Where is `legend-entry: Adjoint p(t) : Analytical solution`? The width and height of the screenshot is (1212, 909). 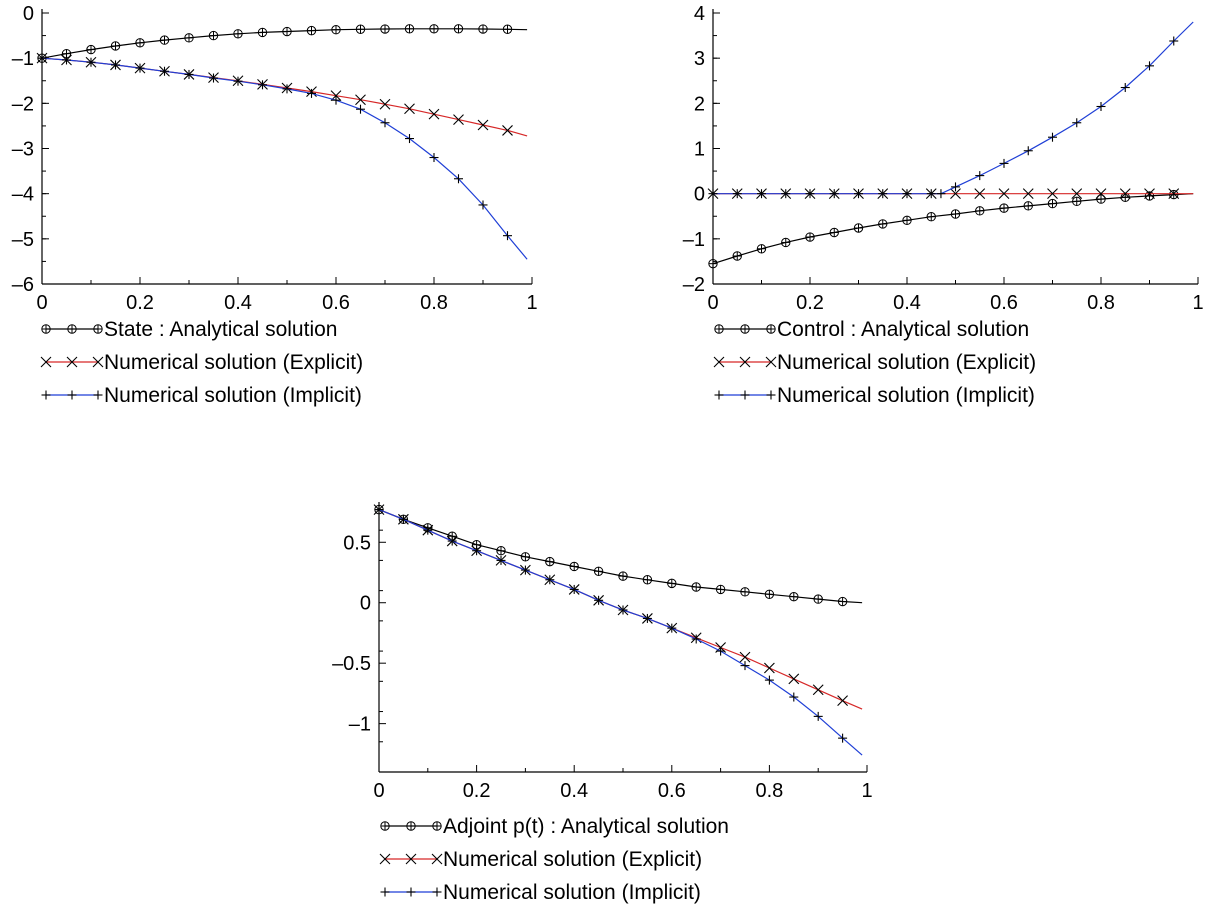 legend-entry: Adjoint p(t) : Analytical solution is located at coordinates (554, 826).